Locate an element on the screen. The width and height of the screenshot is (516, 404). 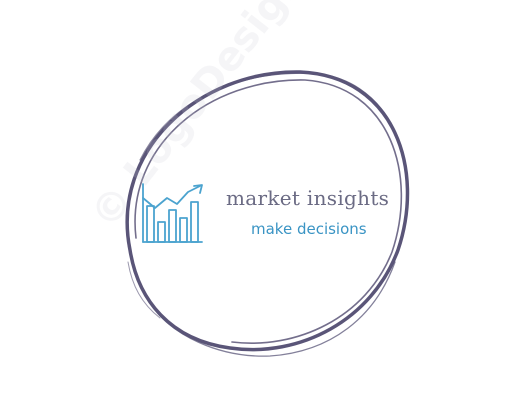
bar-chart-growth-icon is located at coordinates (172, 213).